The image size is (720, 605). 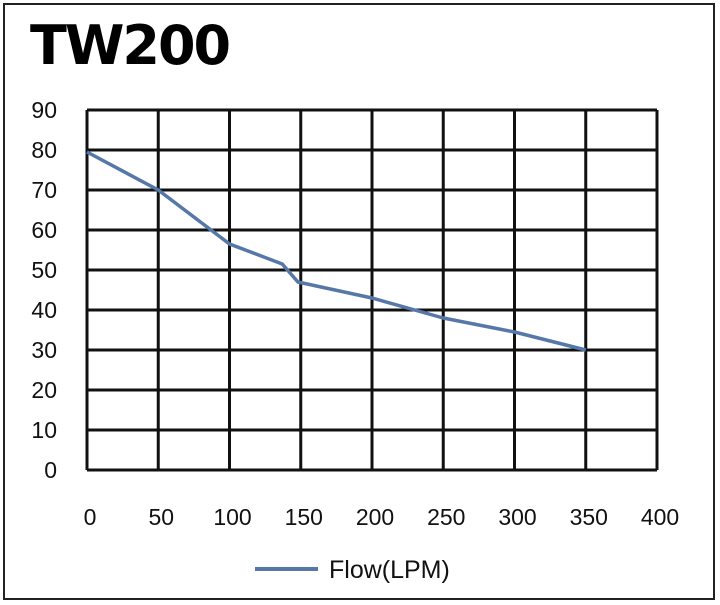 What do you see at coordinates (44, 270) in the screenshot?
I see `y-tick-label: 50` at bounding box center [44, 270].